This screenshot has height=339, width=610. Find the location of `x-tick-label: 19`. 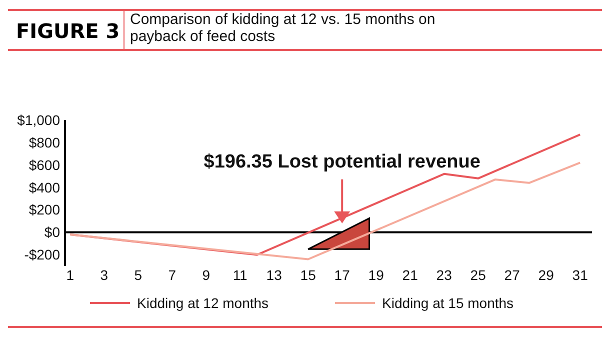

x-tick-label: 19 is located at coordinates (376, 275).